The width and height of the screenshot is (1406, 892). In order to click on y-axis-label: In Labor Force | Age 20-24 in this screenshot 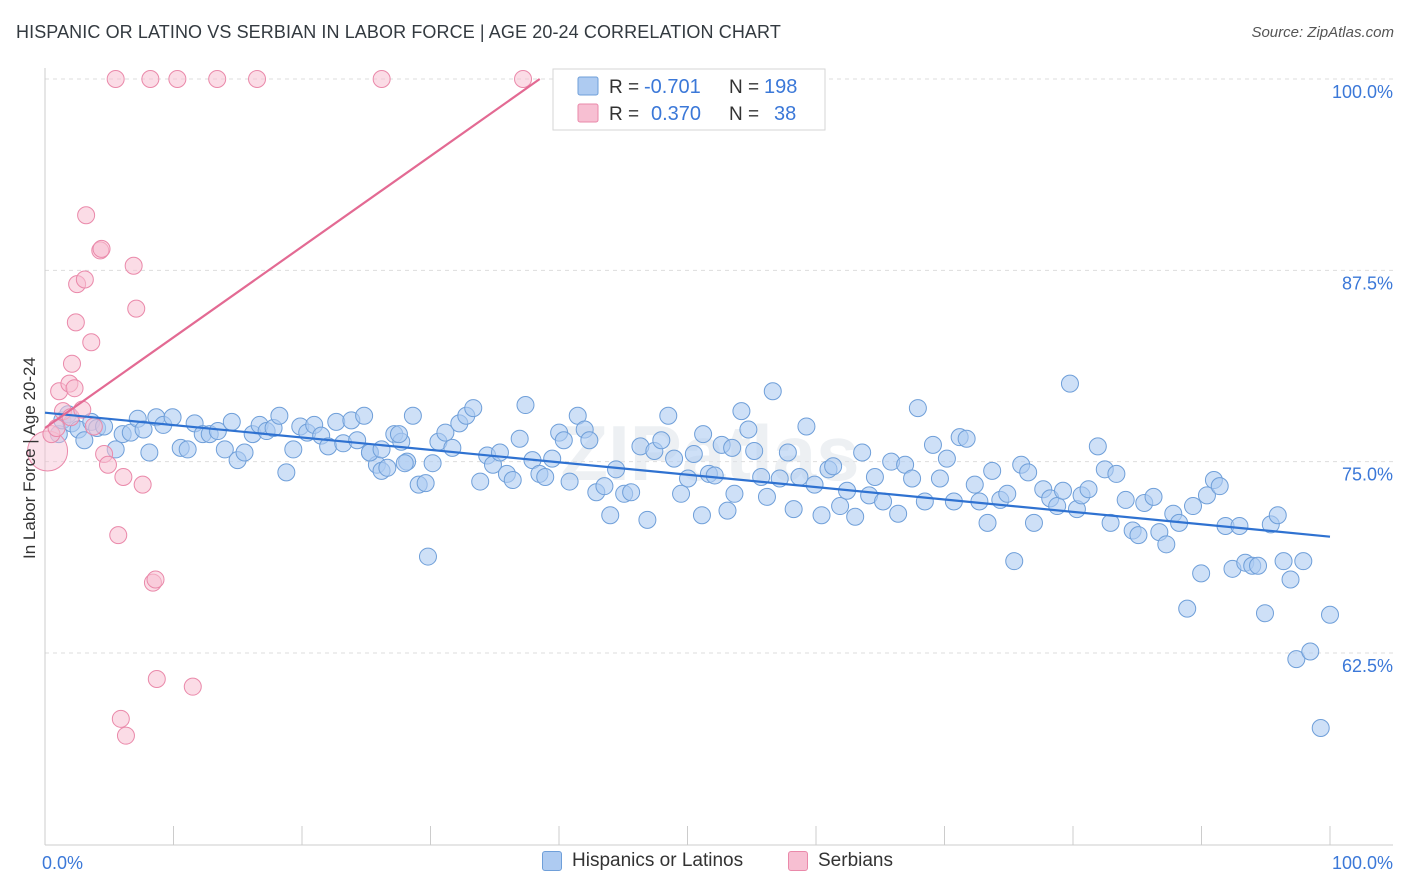, I will do `click(29, 458)`.